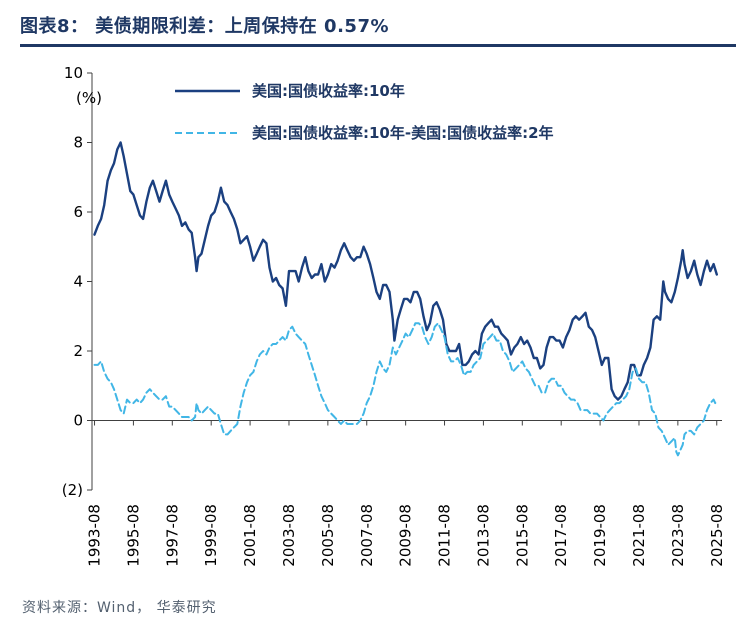 This screenshot has width=752, height=624. Describe the element at coordinates (78, 351) in the screenshot. I see `svg-text: 2` at that location.